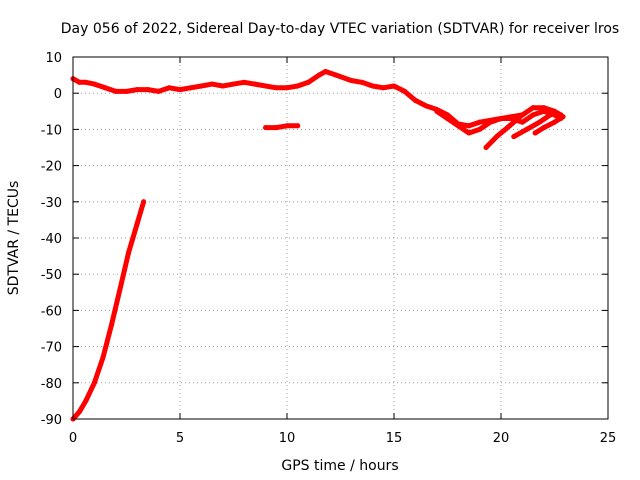  What do you see at coordinates (14, 238) in the screenshot?
I see `y-axis-label: SDTVAR / TECUs` at bounding box center [14, 238].